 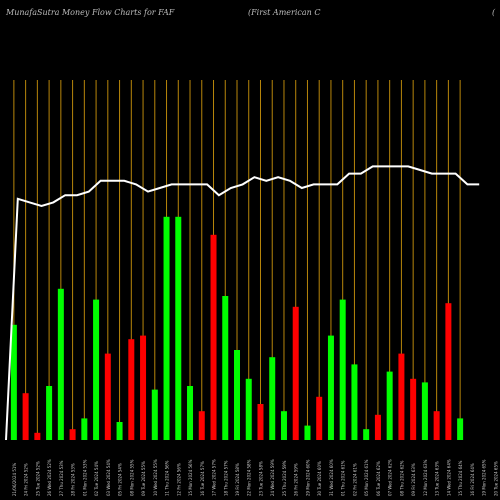 I want to click on x-tick-label: 18 Thu 2024 57%, so click(x=225, y=478).